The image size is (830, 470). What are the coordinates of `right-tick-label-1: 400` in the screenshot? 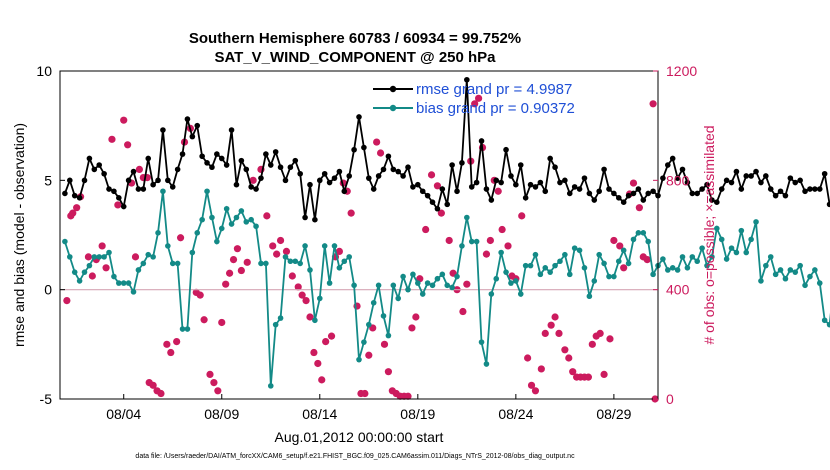 It's located at (678, 290).